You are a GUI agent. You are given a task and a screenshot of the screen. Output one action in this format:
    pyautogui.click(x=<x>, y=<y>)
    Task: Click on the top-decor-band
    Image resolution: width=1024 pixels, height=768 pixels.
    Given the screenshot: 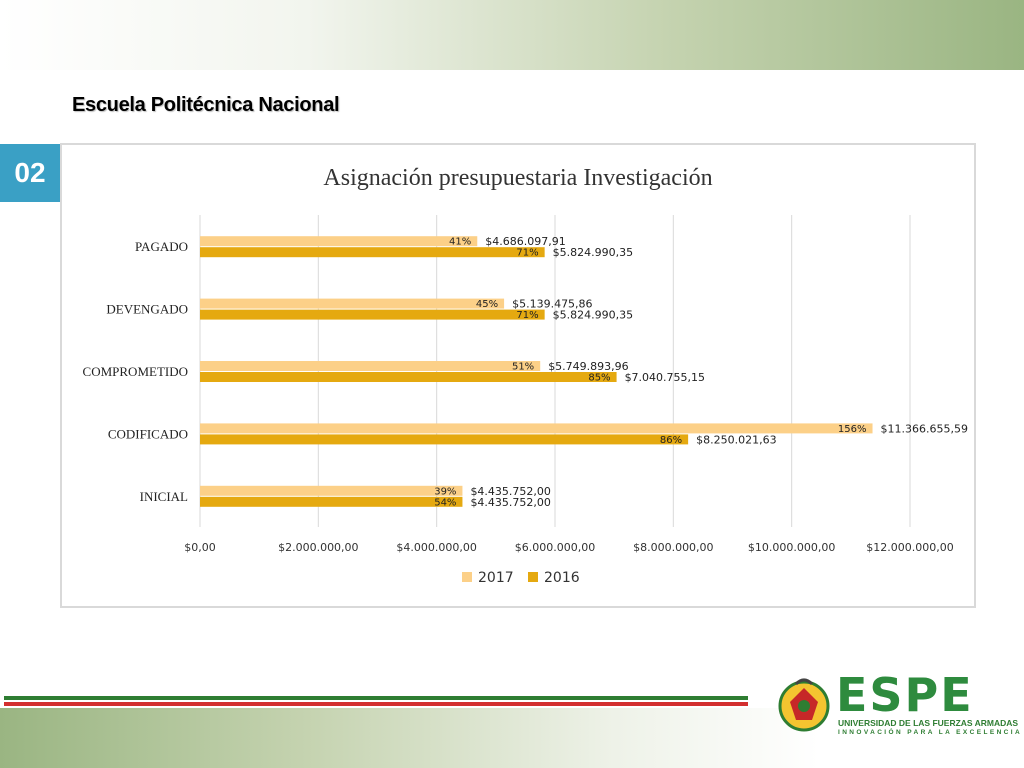 What is the action you would take?
    pyautogui.click(x=512, y=35)
    